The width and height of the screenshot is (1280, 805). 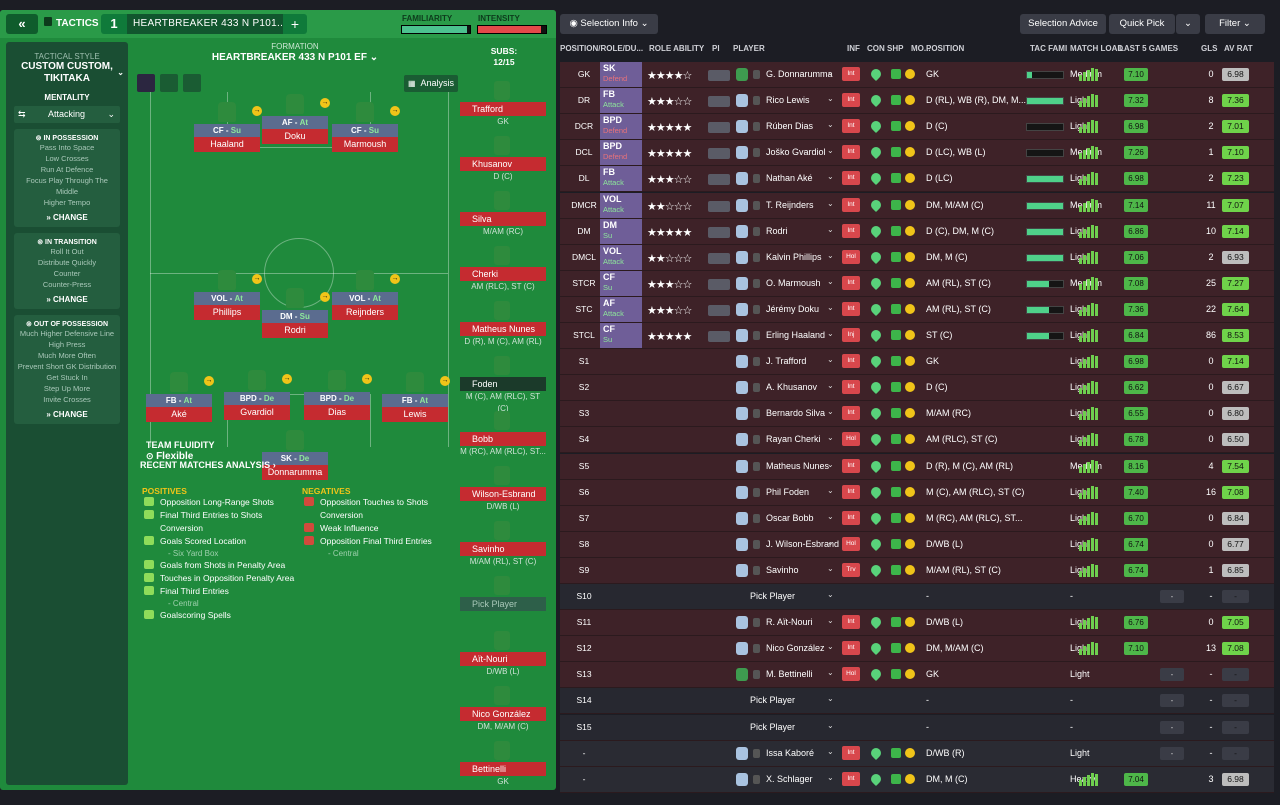 I want to click on column-header: MATCH LOAD, so click(x=1097, y=48).